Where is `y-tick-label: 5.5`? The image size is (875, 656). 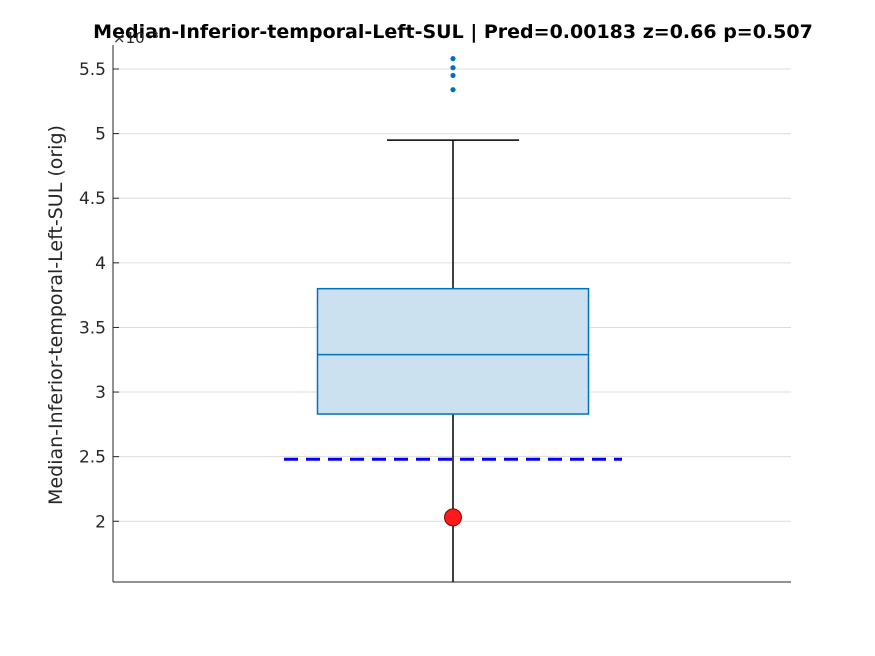 y-tick-label: 5.5 is located at coordinates (92, 70).